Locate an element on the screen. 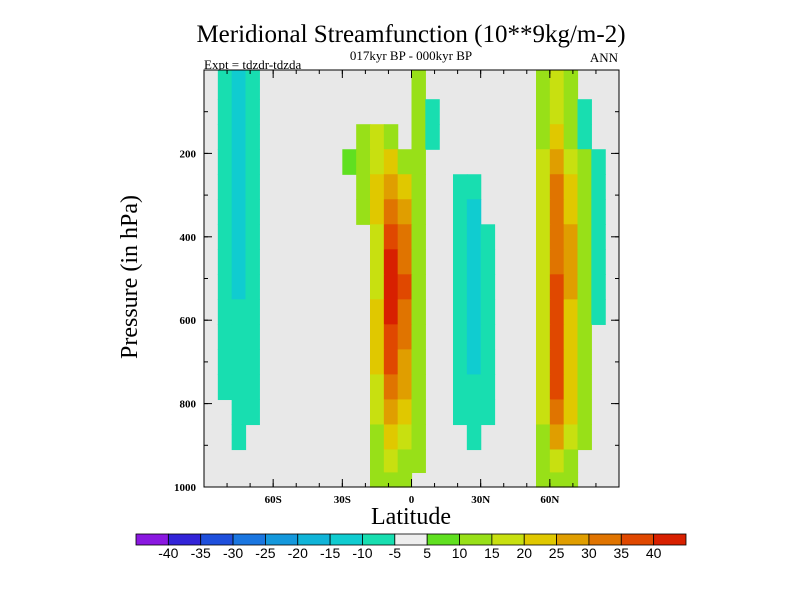 Image resolution: width=800 pixels, height=600 pixels. x-tick-label: 0 is located at coordinates (412, 500).